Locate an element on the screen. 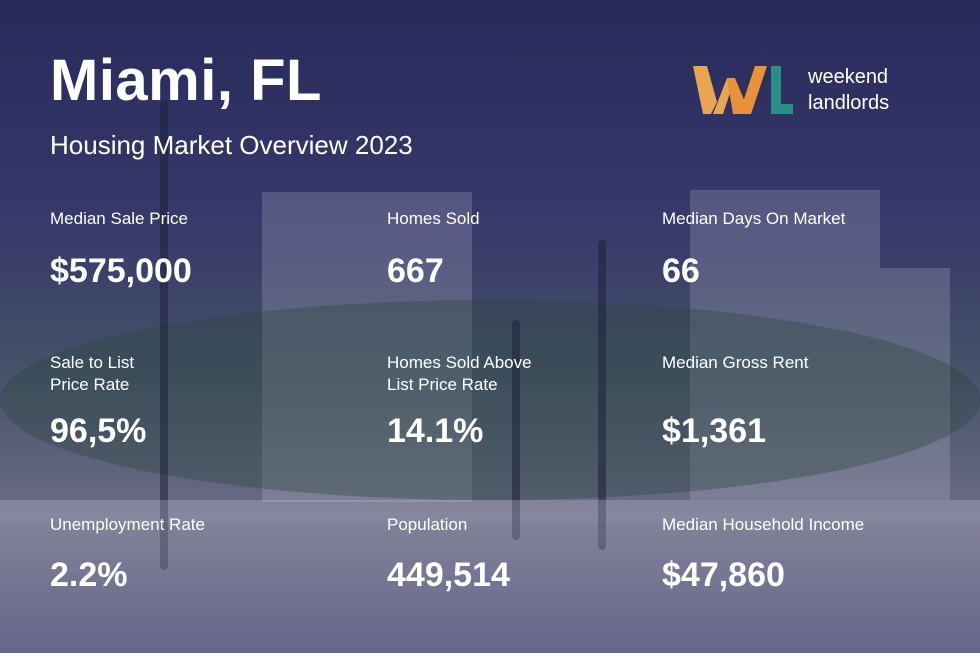  page-subtitle: Housing Market Overview 2023 is located at coordinates (231, 145).